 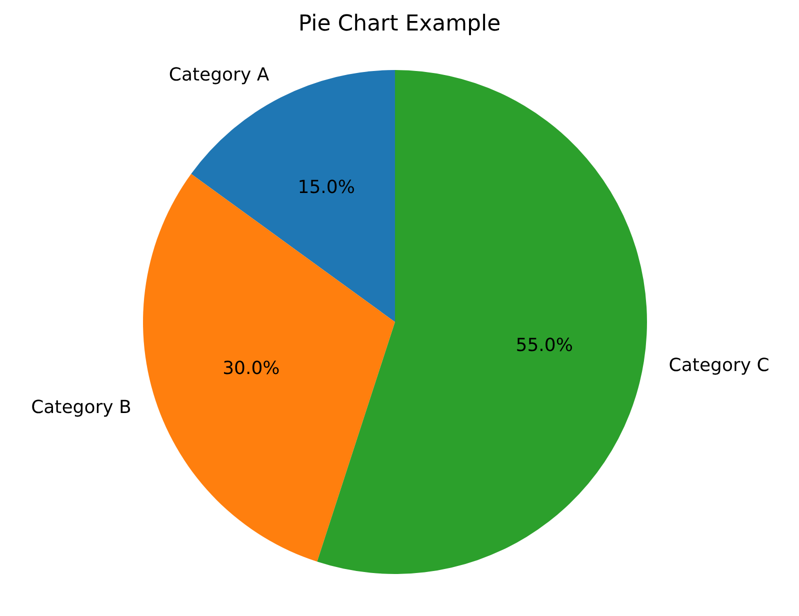 What do you see at coordinates (219, 75) in the screenshot?
I see `slice-label: Category A` at bounding box center [219, 75].